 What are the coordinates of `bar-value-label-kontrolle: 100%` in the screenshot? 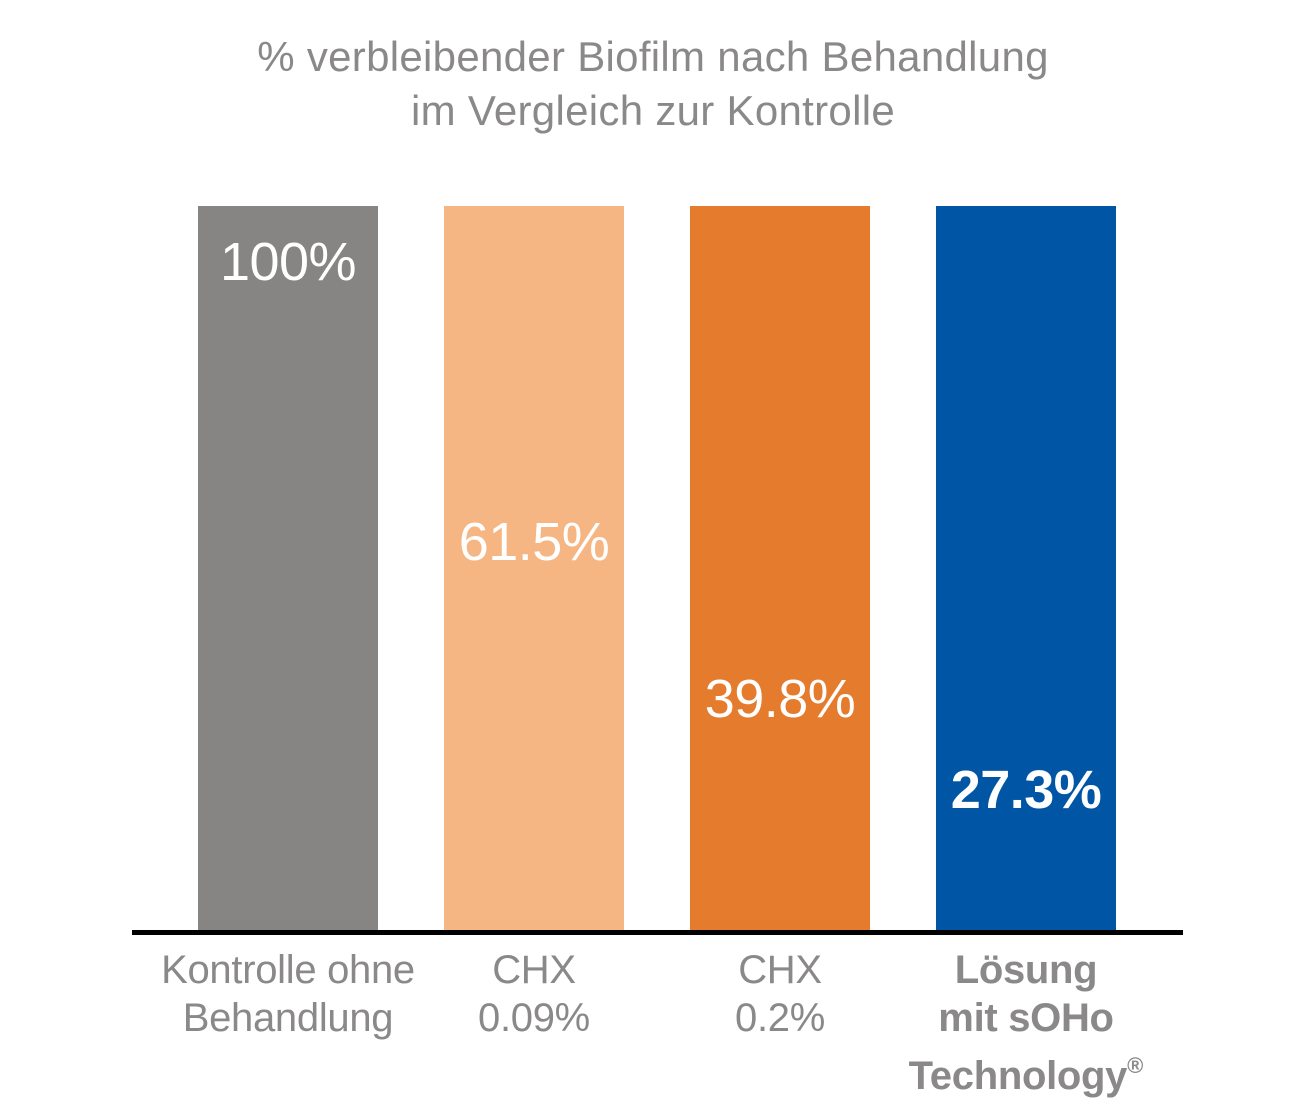 It's located at (288, 262).